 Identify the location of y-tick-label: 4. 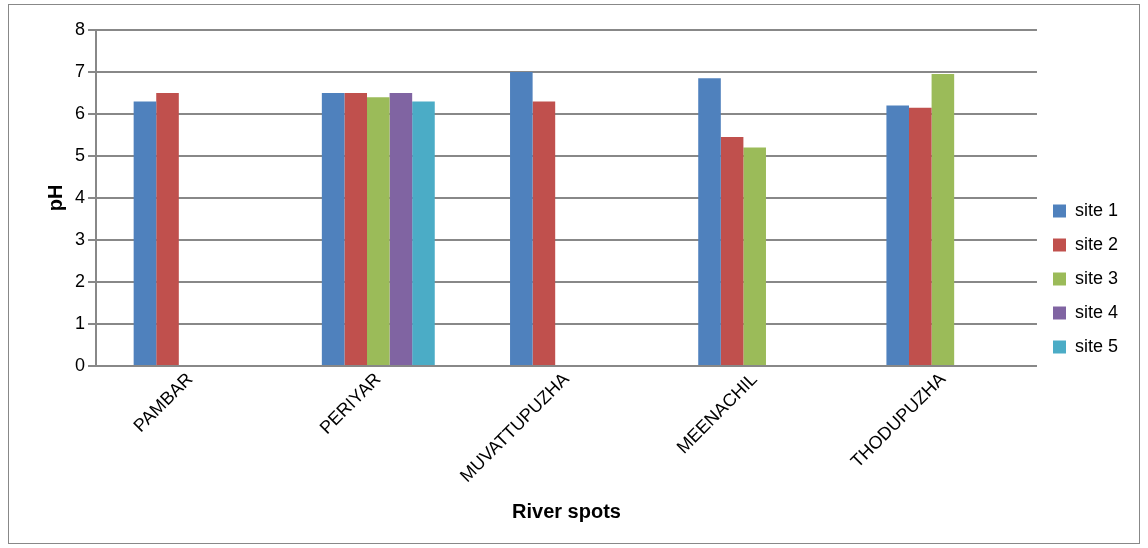
(80, 196).